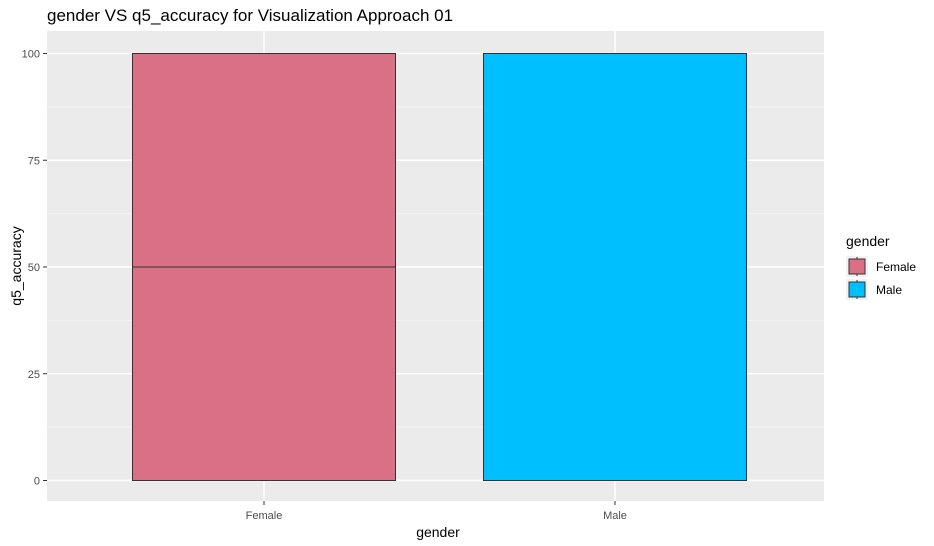  I want to click on y-tick-label: 75, so click(34, 161).